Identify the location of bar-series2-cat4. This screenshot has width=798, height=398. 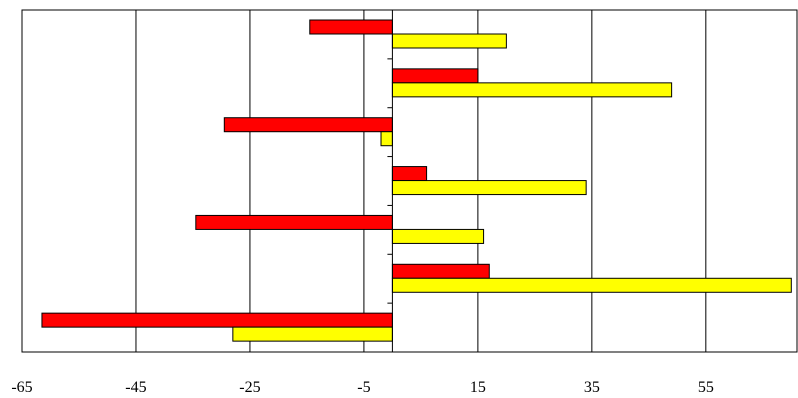
(489, 188).